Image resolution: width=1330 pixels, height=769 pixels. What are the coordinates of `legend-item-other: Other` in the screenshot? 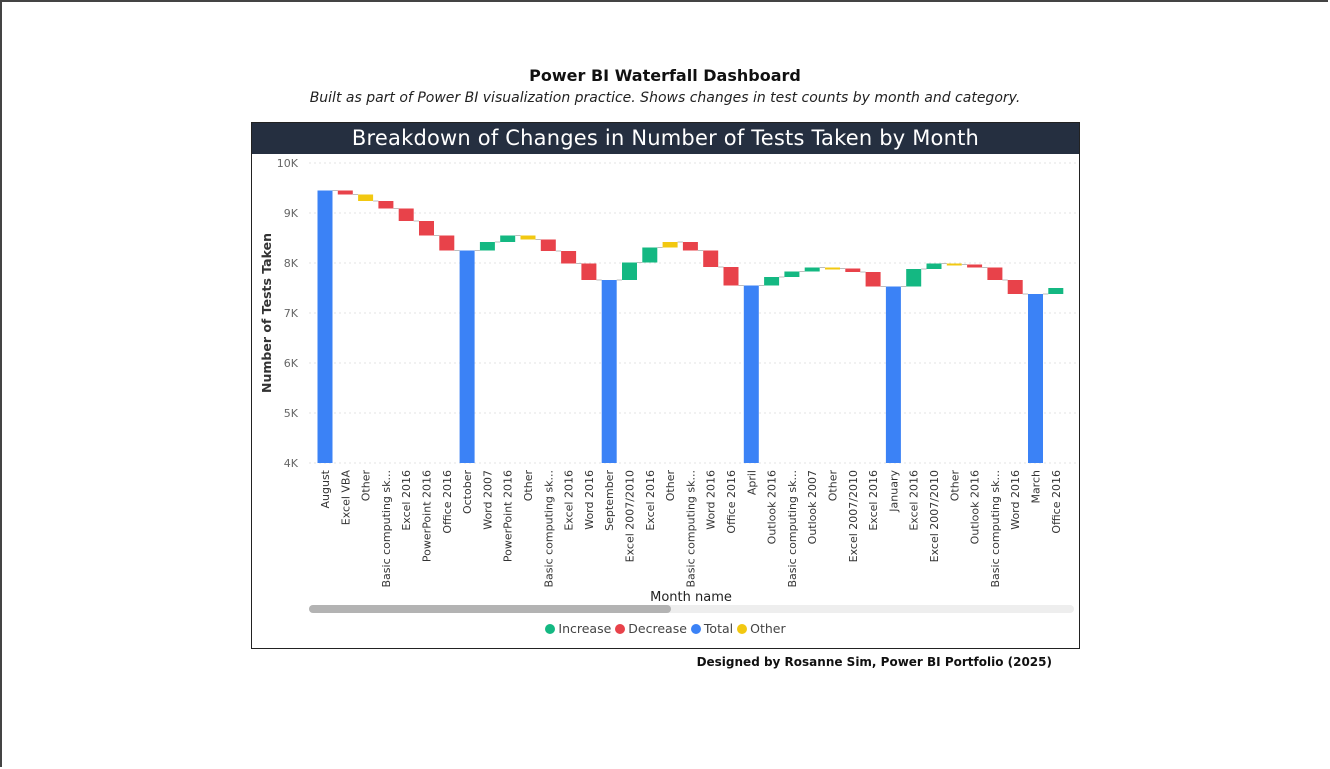 It's located at (761, 628).